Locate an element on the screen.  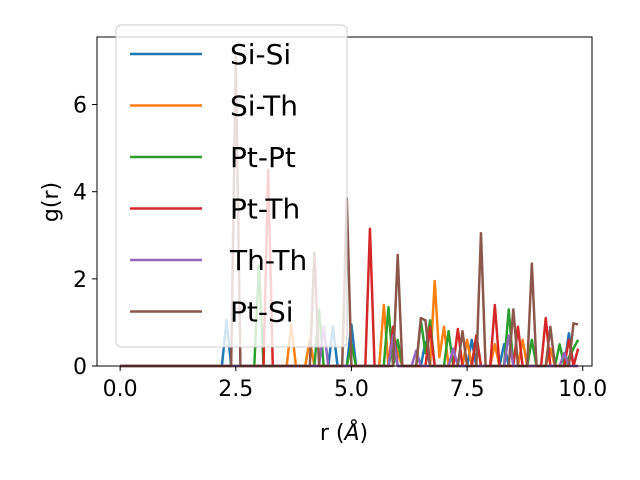
legend-label-pt-th: Pt-Th is located at coordinates (265, 209).